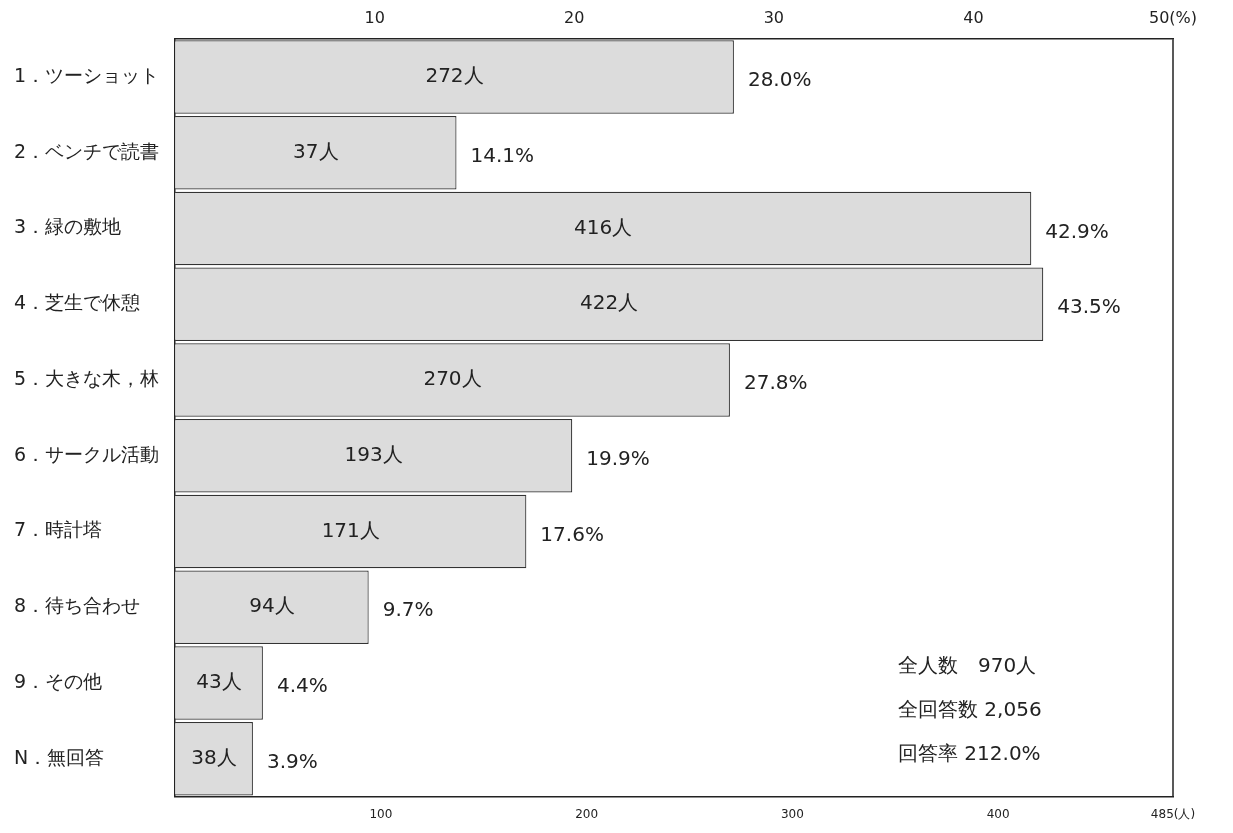  I want to click on y-tick-label: 1．ツーショット, so click(87, 75).